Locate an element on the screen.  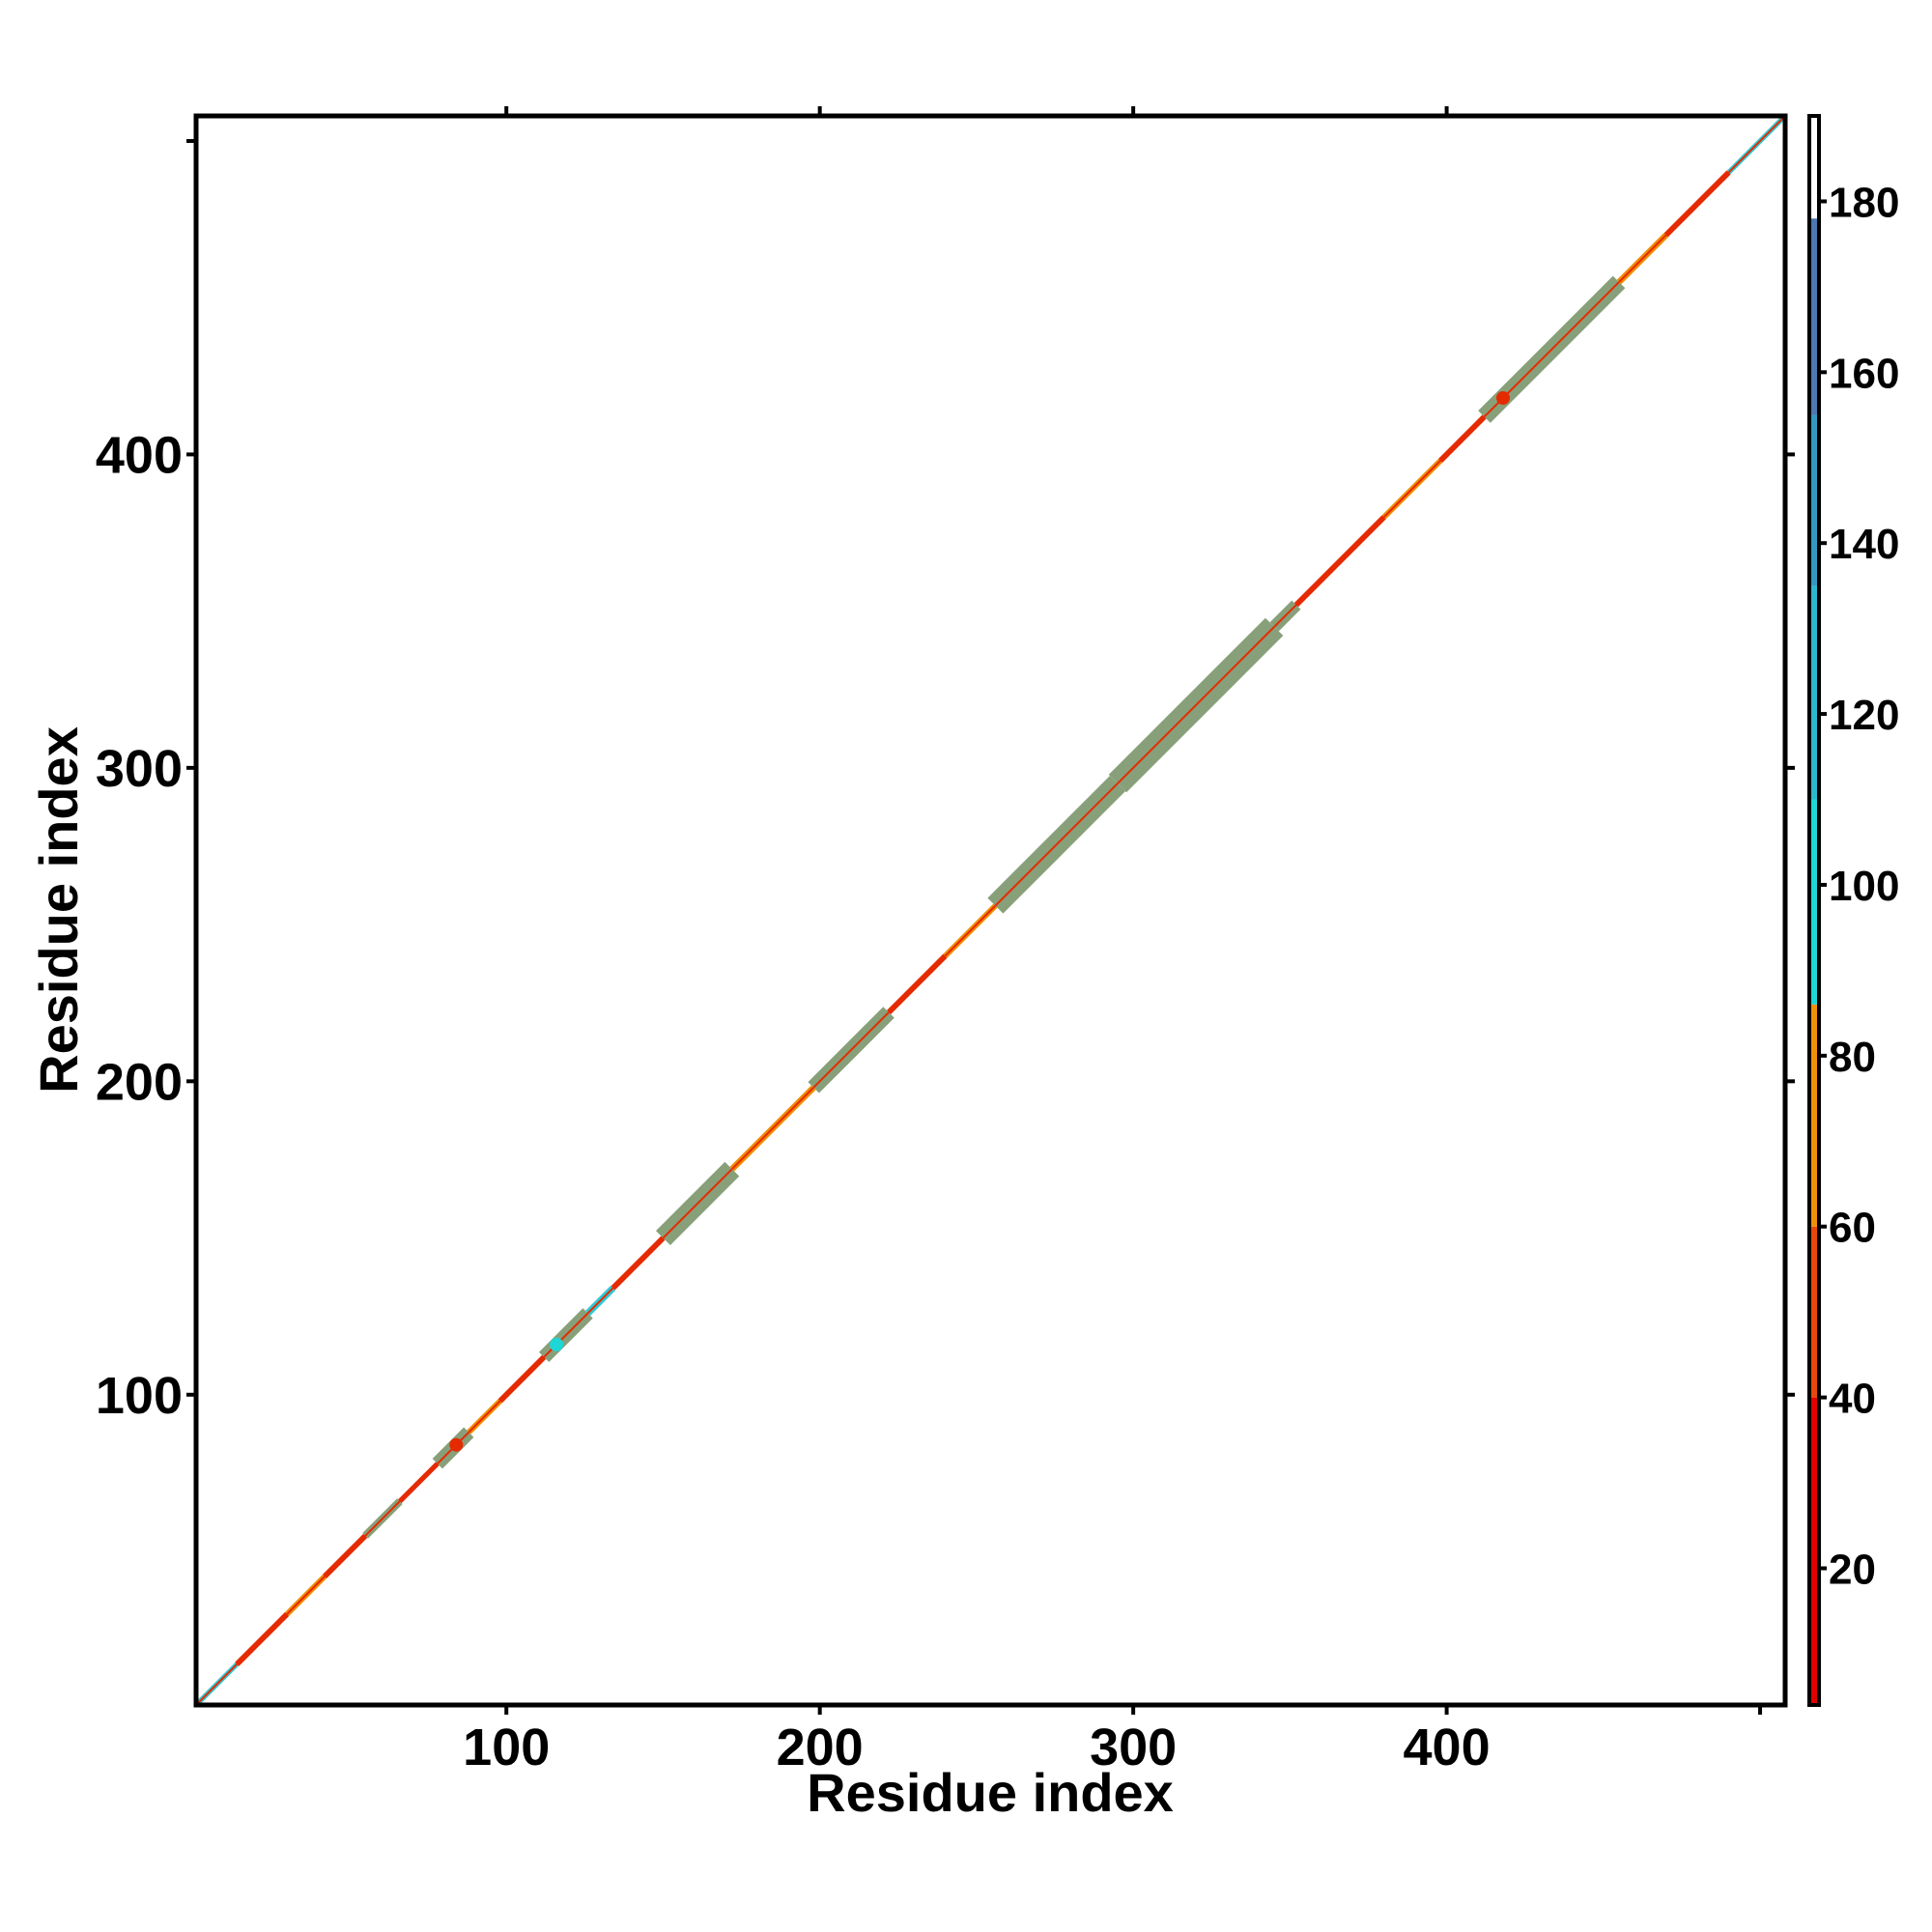
x-axis-title: Residue index is located at coordinates (990, 1792).